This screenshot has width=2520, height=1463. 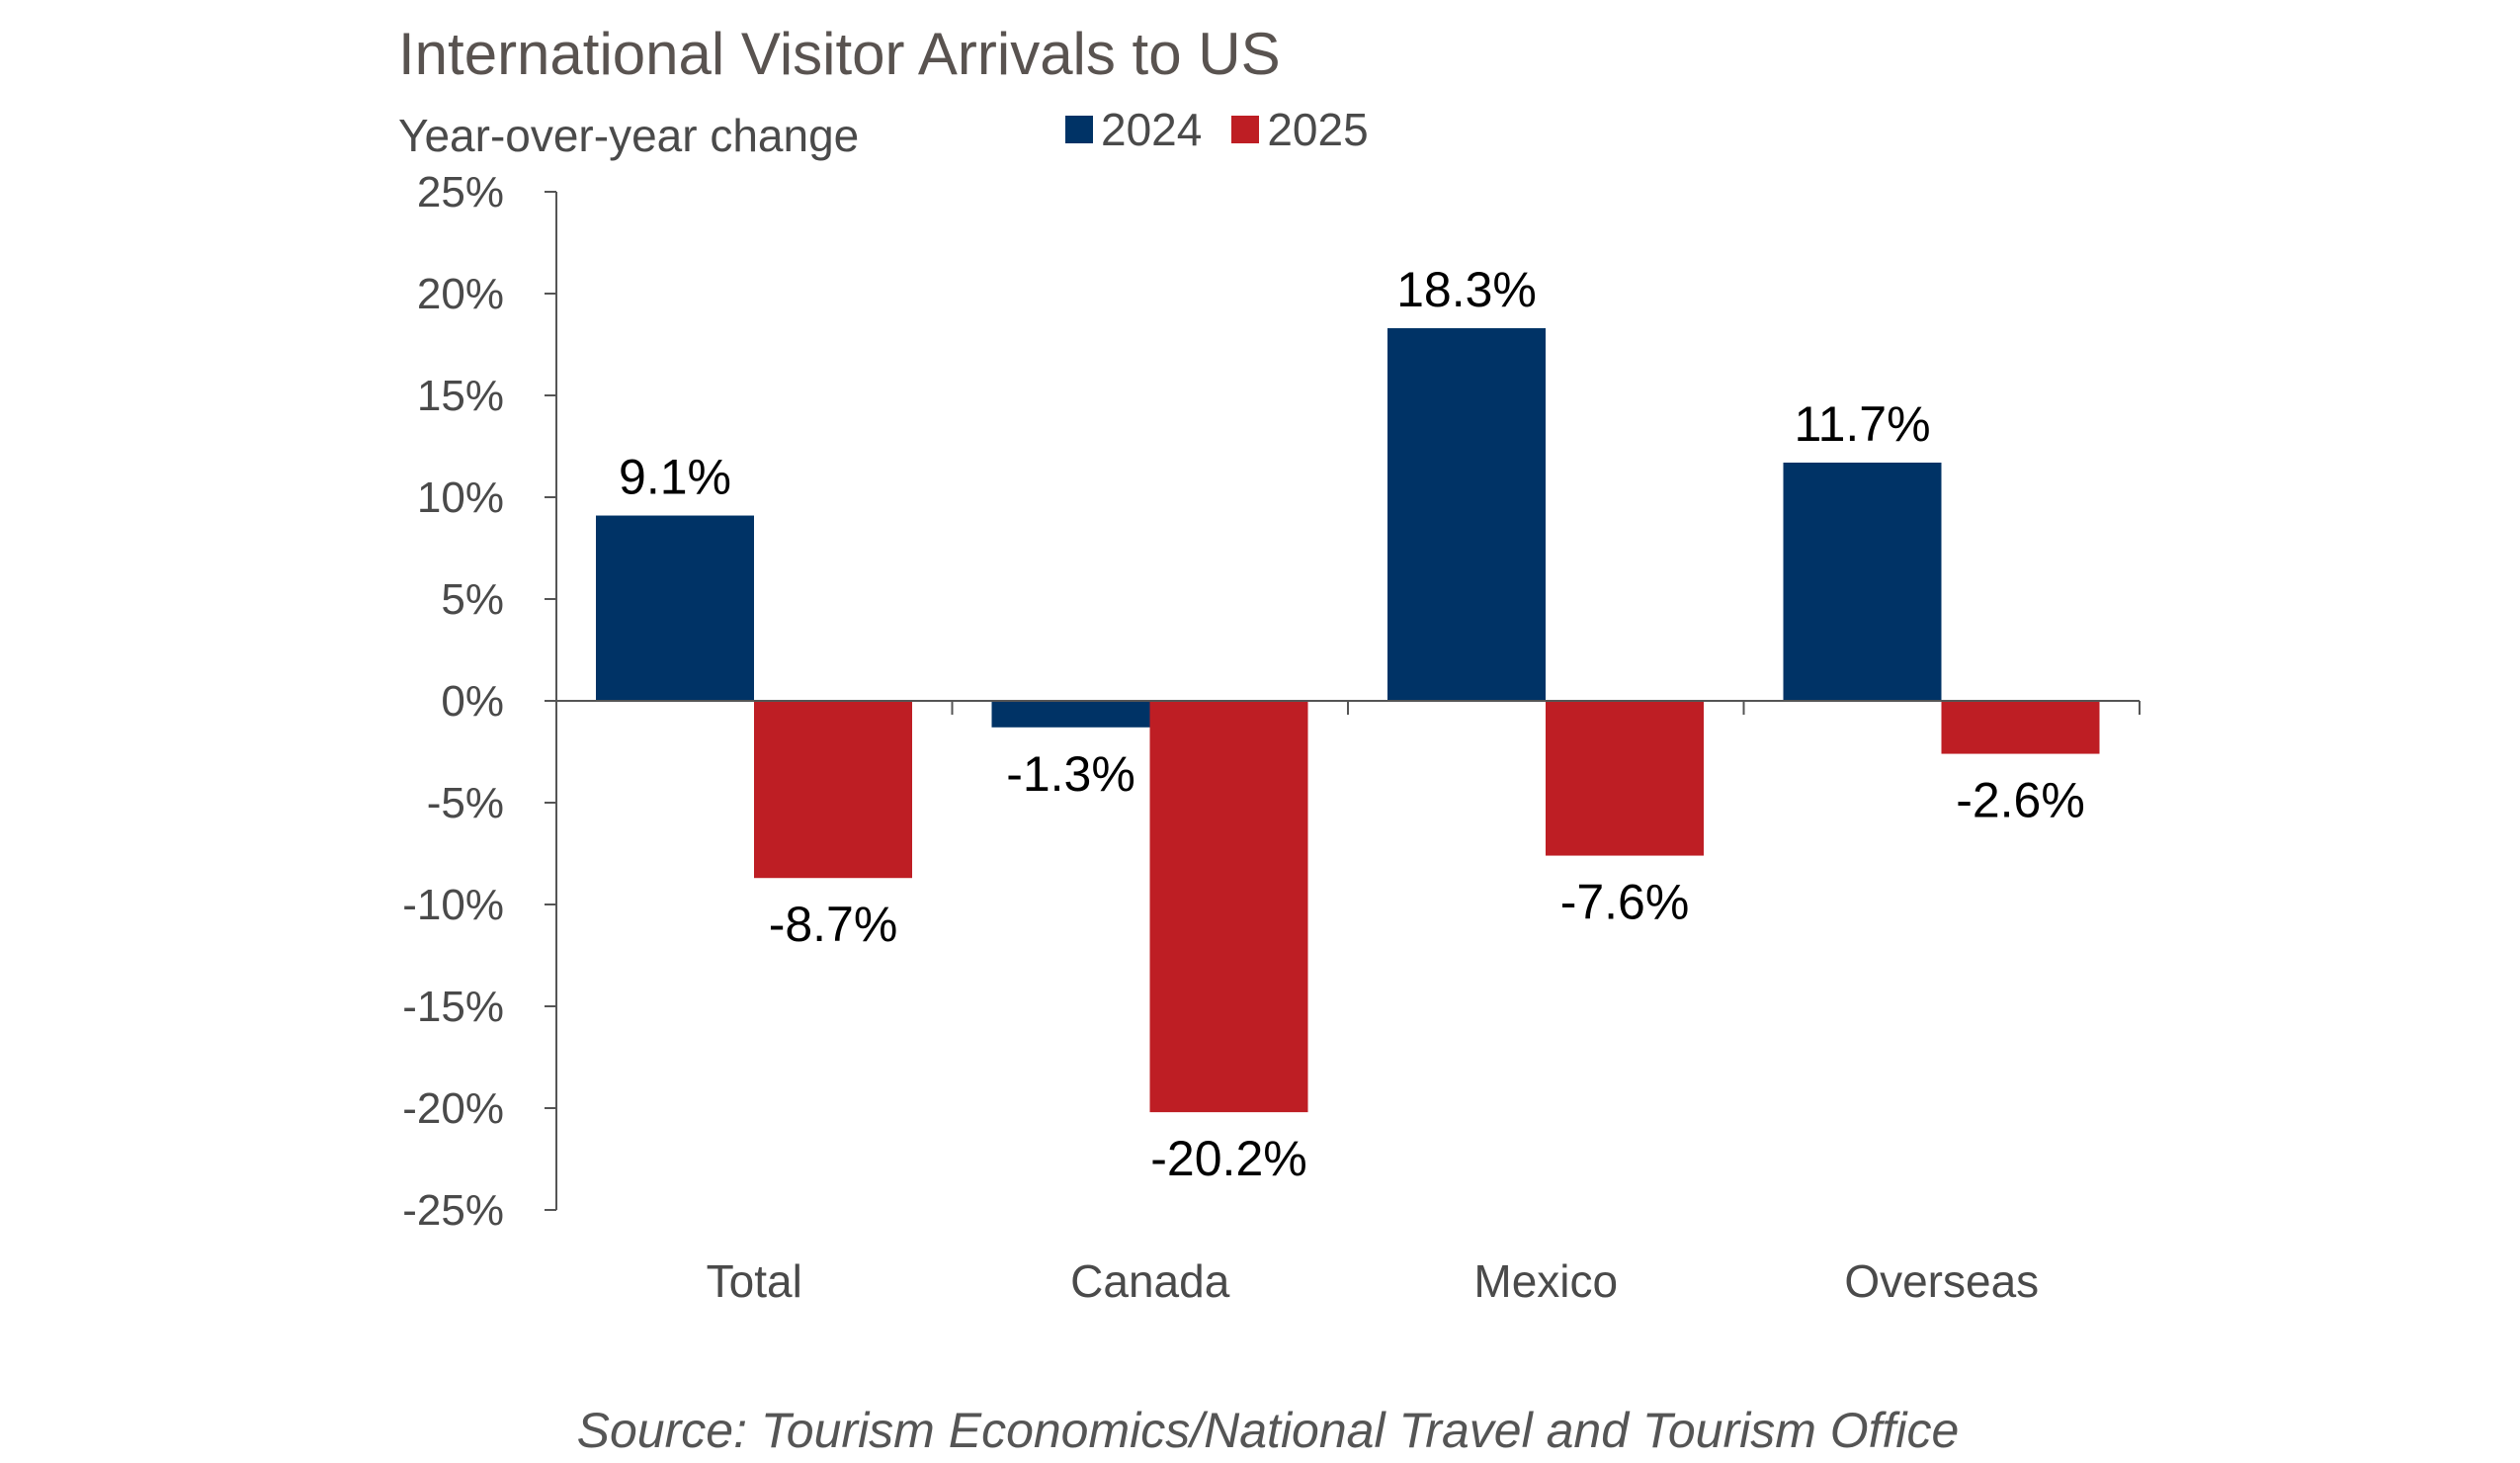 What do you see at coordinates (460, 396) in the screenshot?
I see `y-tick-label: 15%` at bounding box center [460, 396].